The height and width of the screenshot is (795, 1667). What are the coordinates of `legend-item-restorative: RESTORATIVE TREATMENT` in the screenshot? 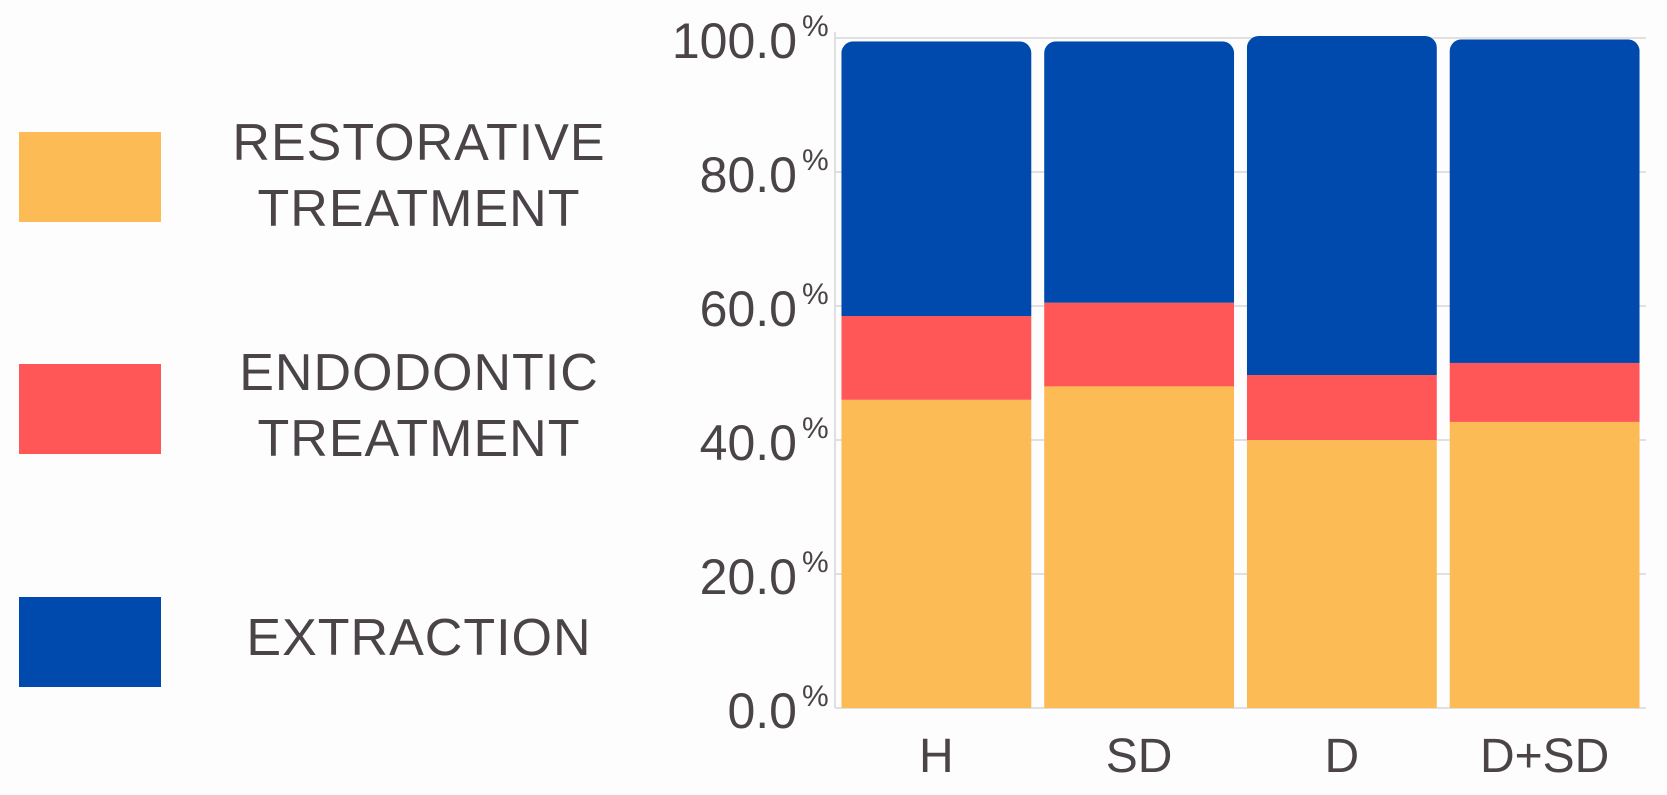 It's located at (319, 174).